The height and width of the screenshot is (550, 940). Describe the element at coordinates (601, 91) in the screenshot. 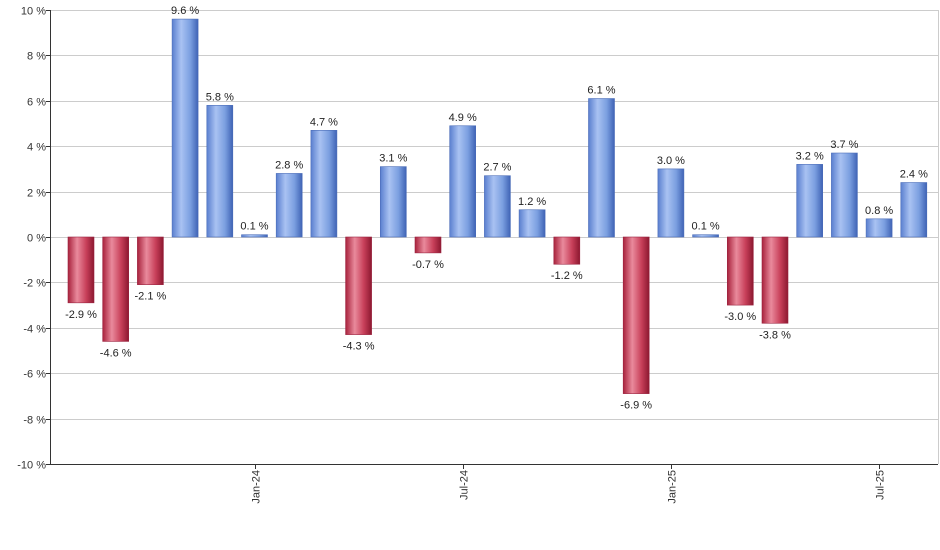

I see `data-label: 6.1 %` at that location.